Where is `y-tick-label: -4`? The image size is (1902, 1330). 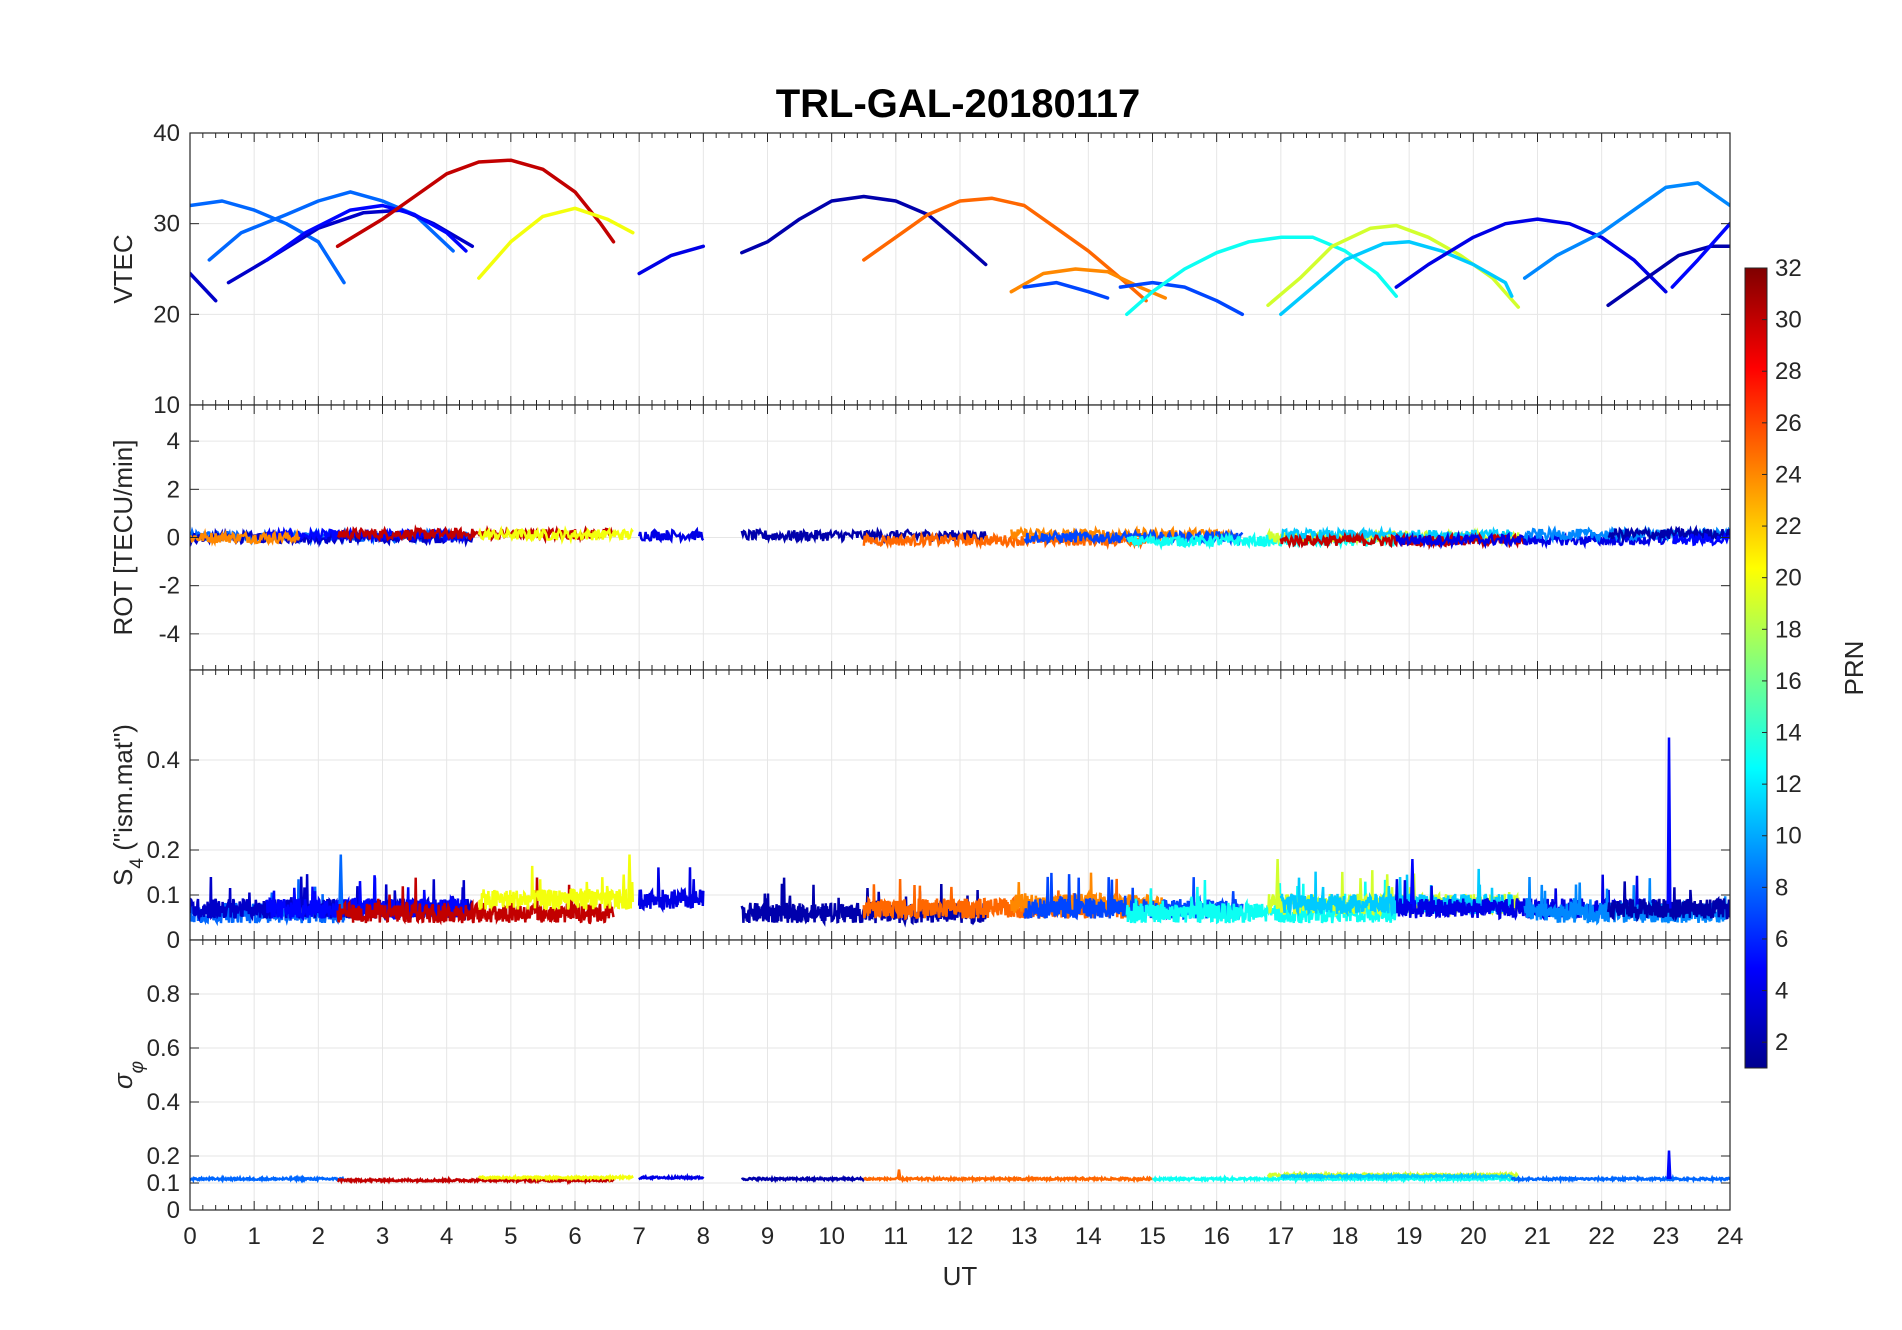
y-tick-label: -4 is located at coordinates (169, 634).